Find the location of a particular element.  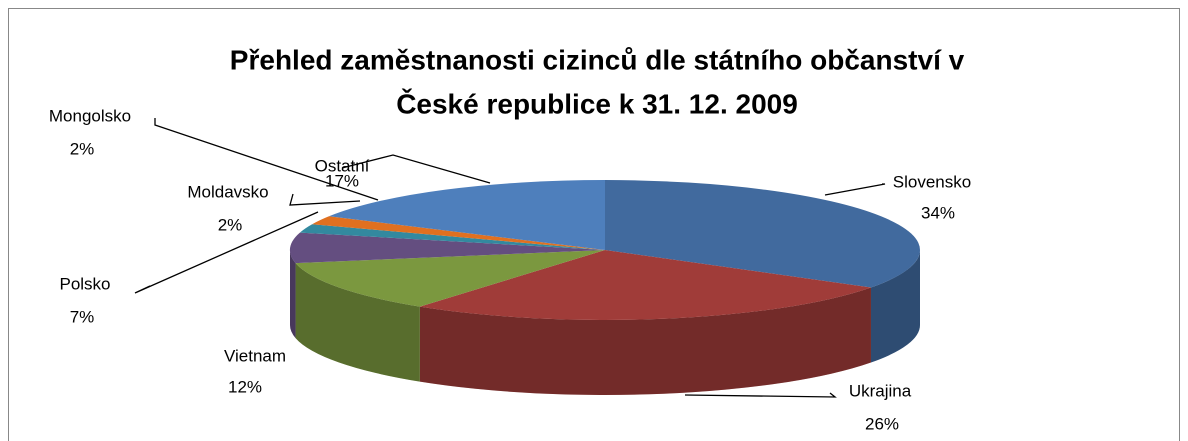

data-label-value: 34% is located at coordinates (938, 212).